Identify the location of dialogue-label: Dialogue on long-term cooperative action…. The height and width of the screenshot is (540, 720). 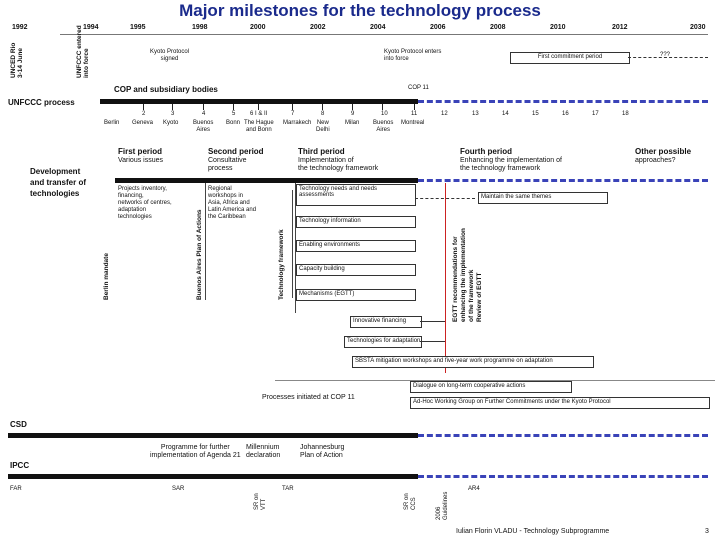
(469, 386).